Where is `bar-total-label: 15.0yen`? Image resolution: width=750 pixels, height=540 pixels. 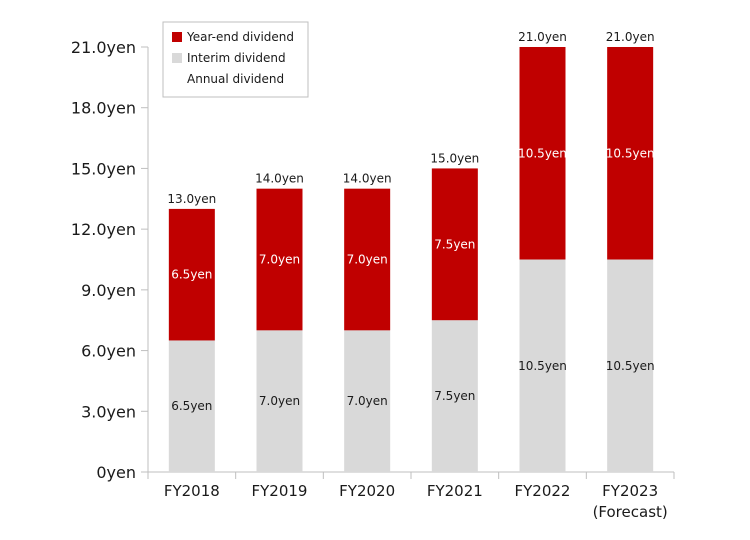 bar-total-label: 15.0yen is located at coordinates (454, 158).